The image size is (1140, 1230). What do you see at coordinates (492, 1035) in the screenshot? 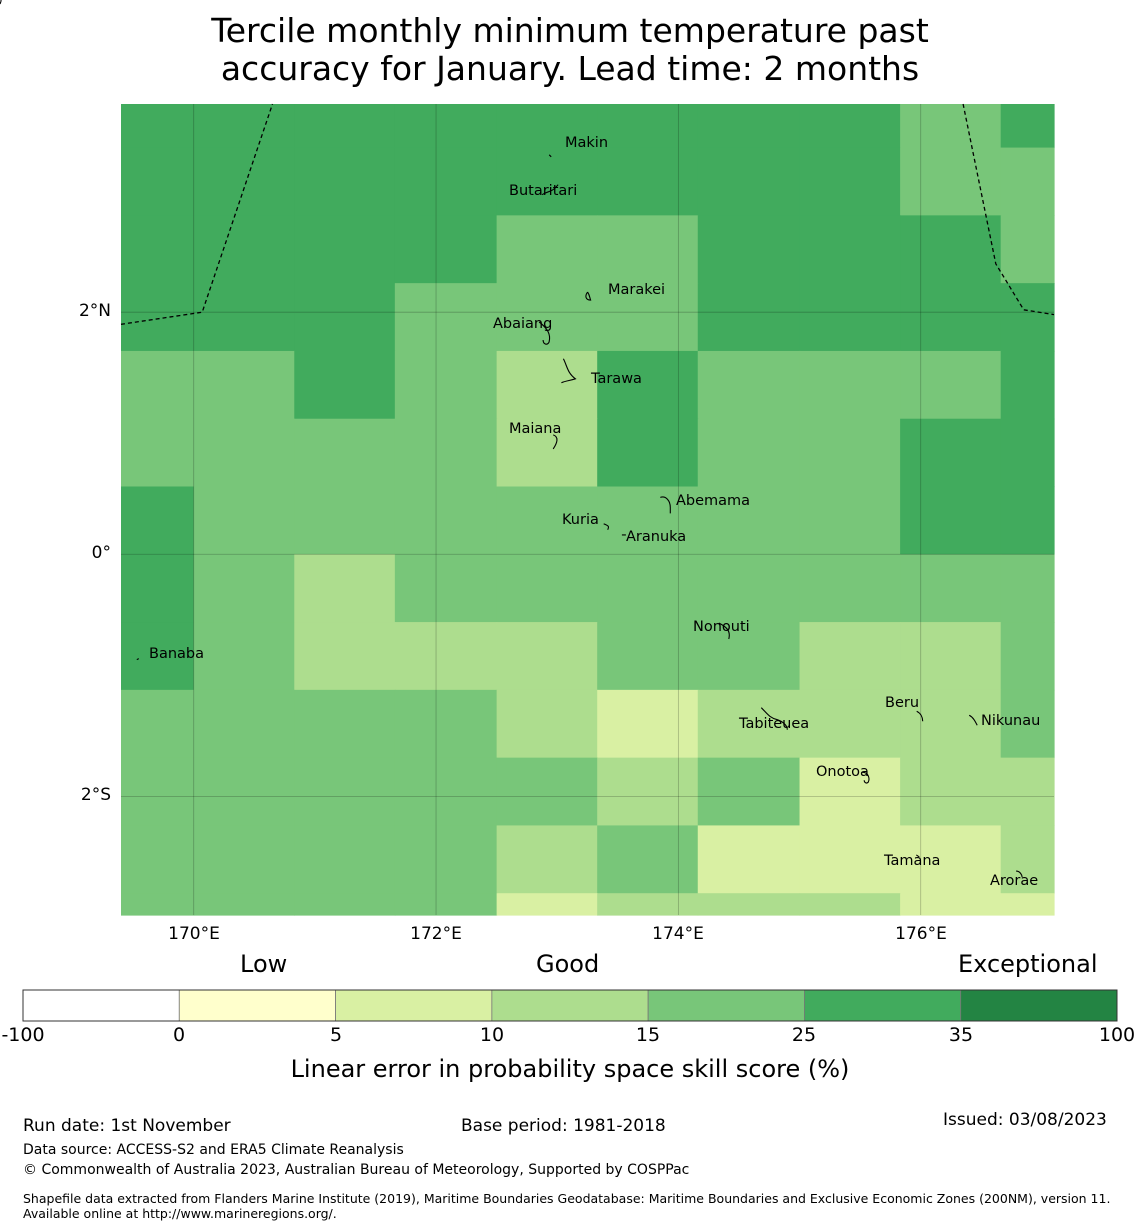
I see `colorbar-tick-label: 10` at bounding box center [492, 1035].